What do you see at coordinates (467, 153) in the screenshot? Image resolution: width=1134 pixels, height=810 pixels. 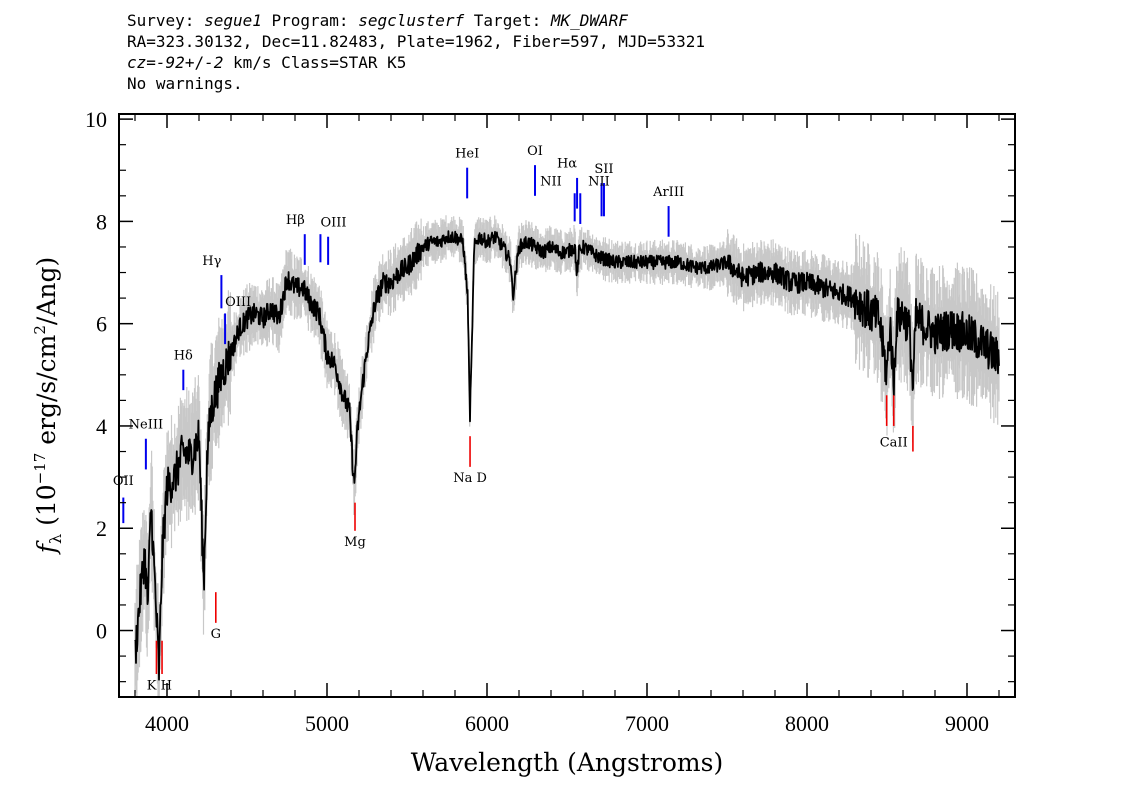 I see `line-label-hei: HeI` at bounding box center [467, 153].